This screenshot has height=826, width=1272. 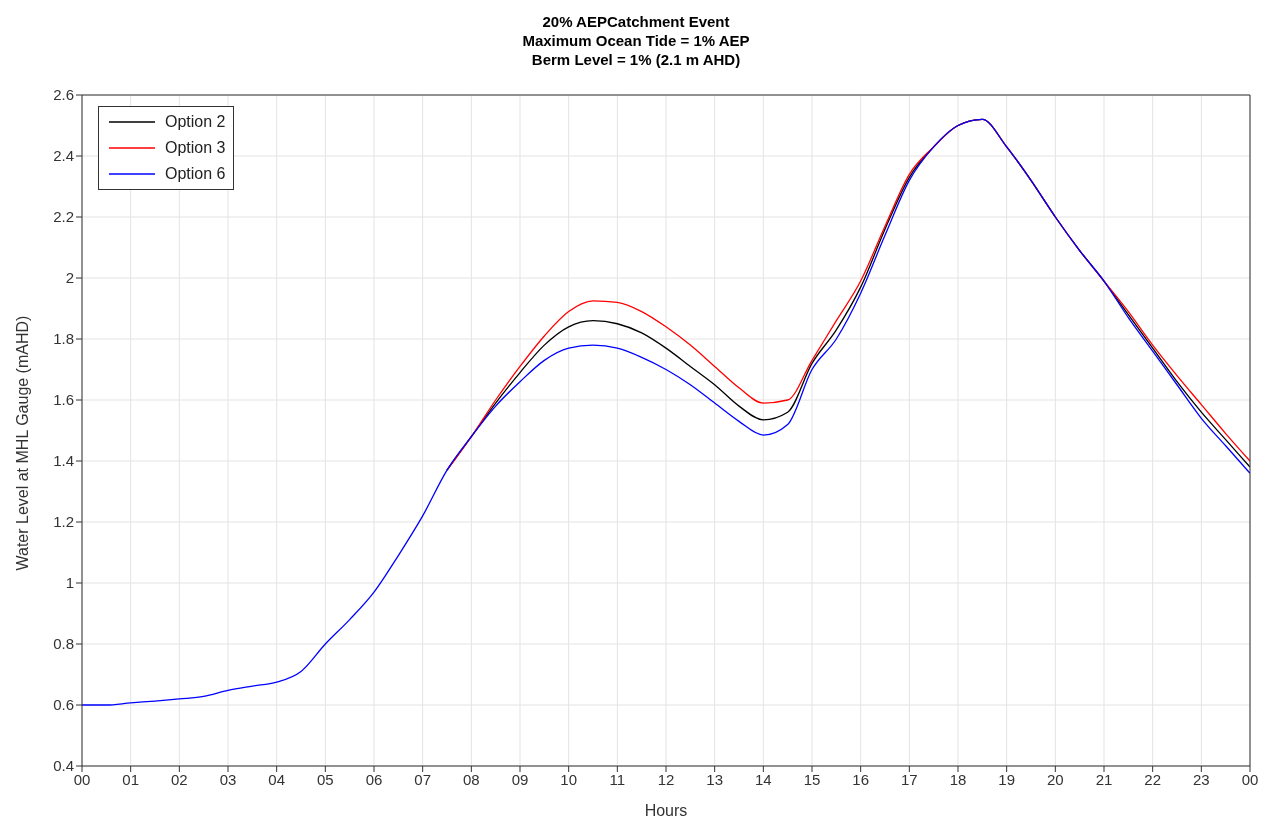 What do you see at coordinates (812, 779) in the screenshot?
I see `x-tick-label: 15` at bounding box center [812, 779].